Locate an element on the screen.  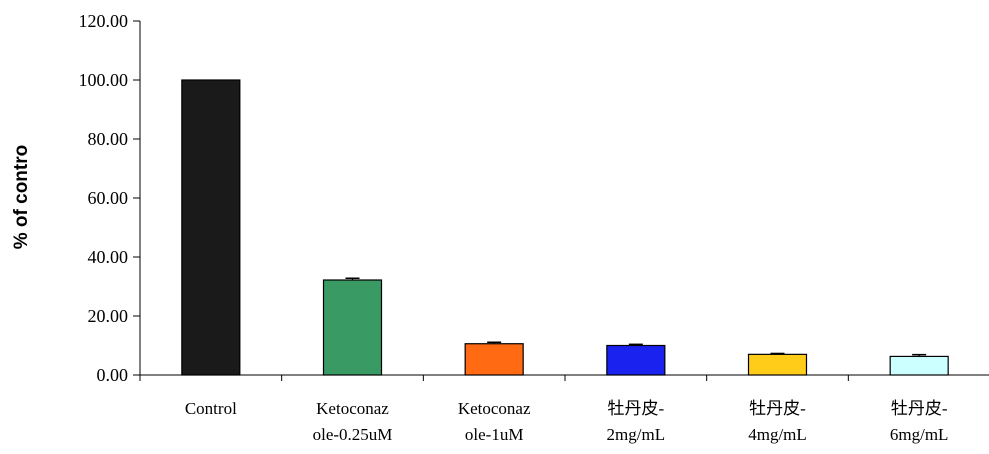
y-tick-label: 80.00 is located at coordinates (108, 139).